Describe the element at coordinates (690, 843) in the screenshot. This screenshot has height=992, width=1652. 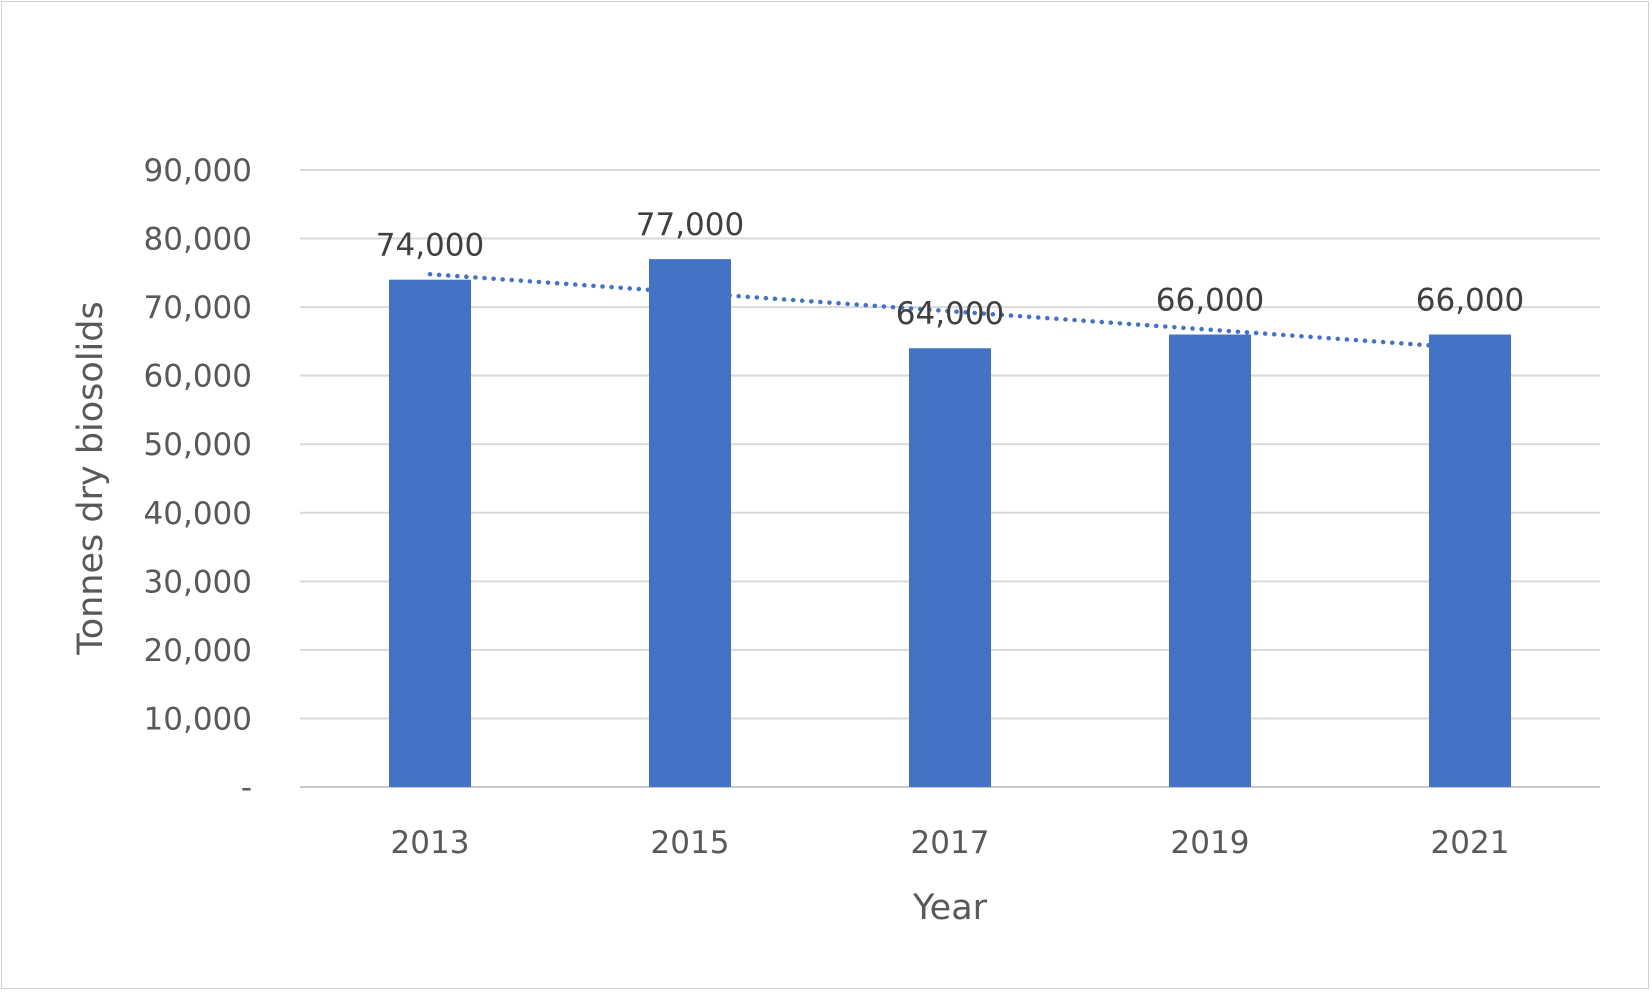
I see `x-tick-label: 2015` at that location.